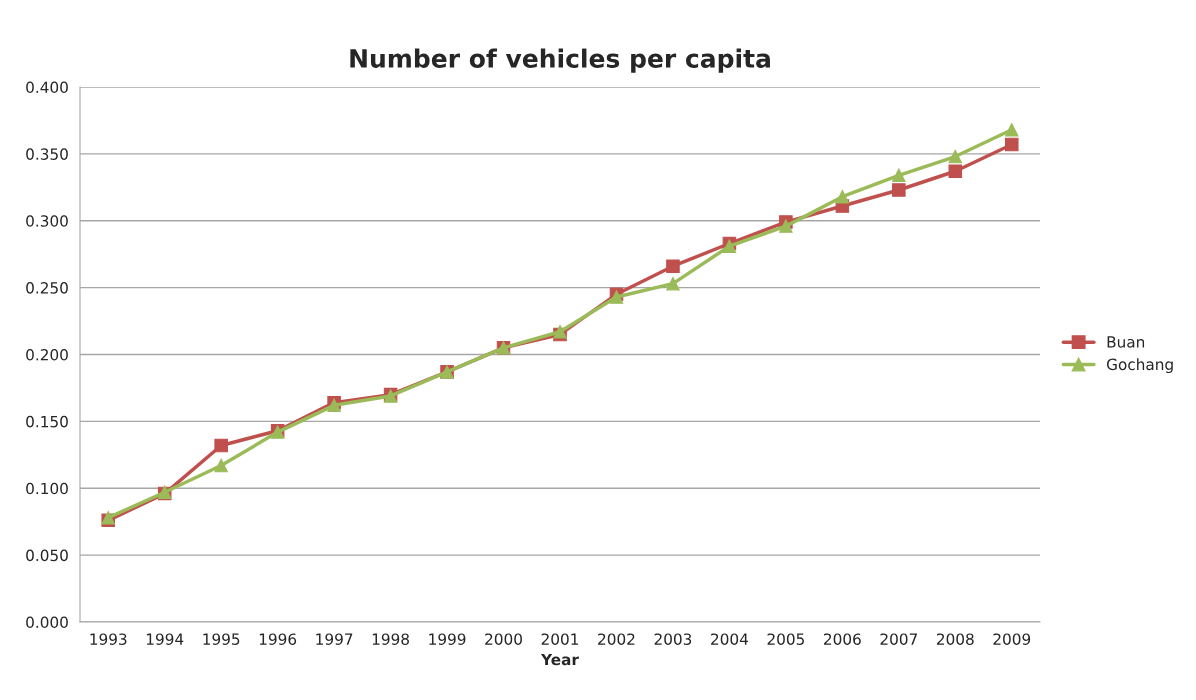  I want to click on y-tick-label: 0.000, so click(47, 622).